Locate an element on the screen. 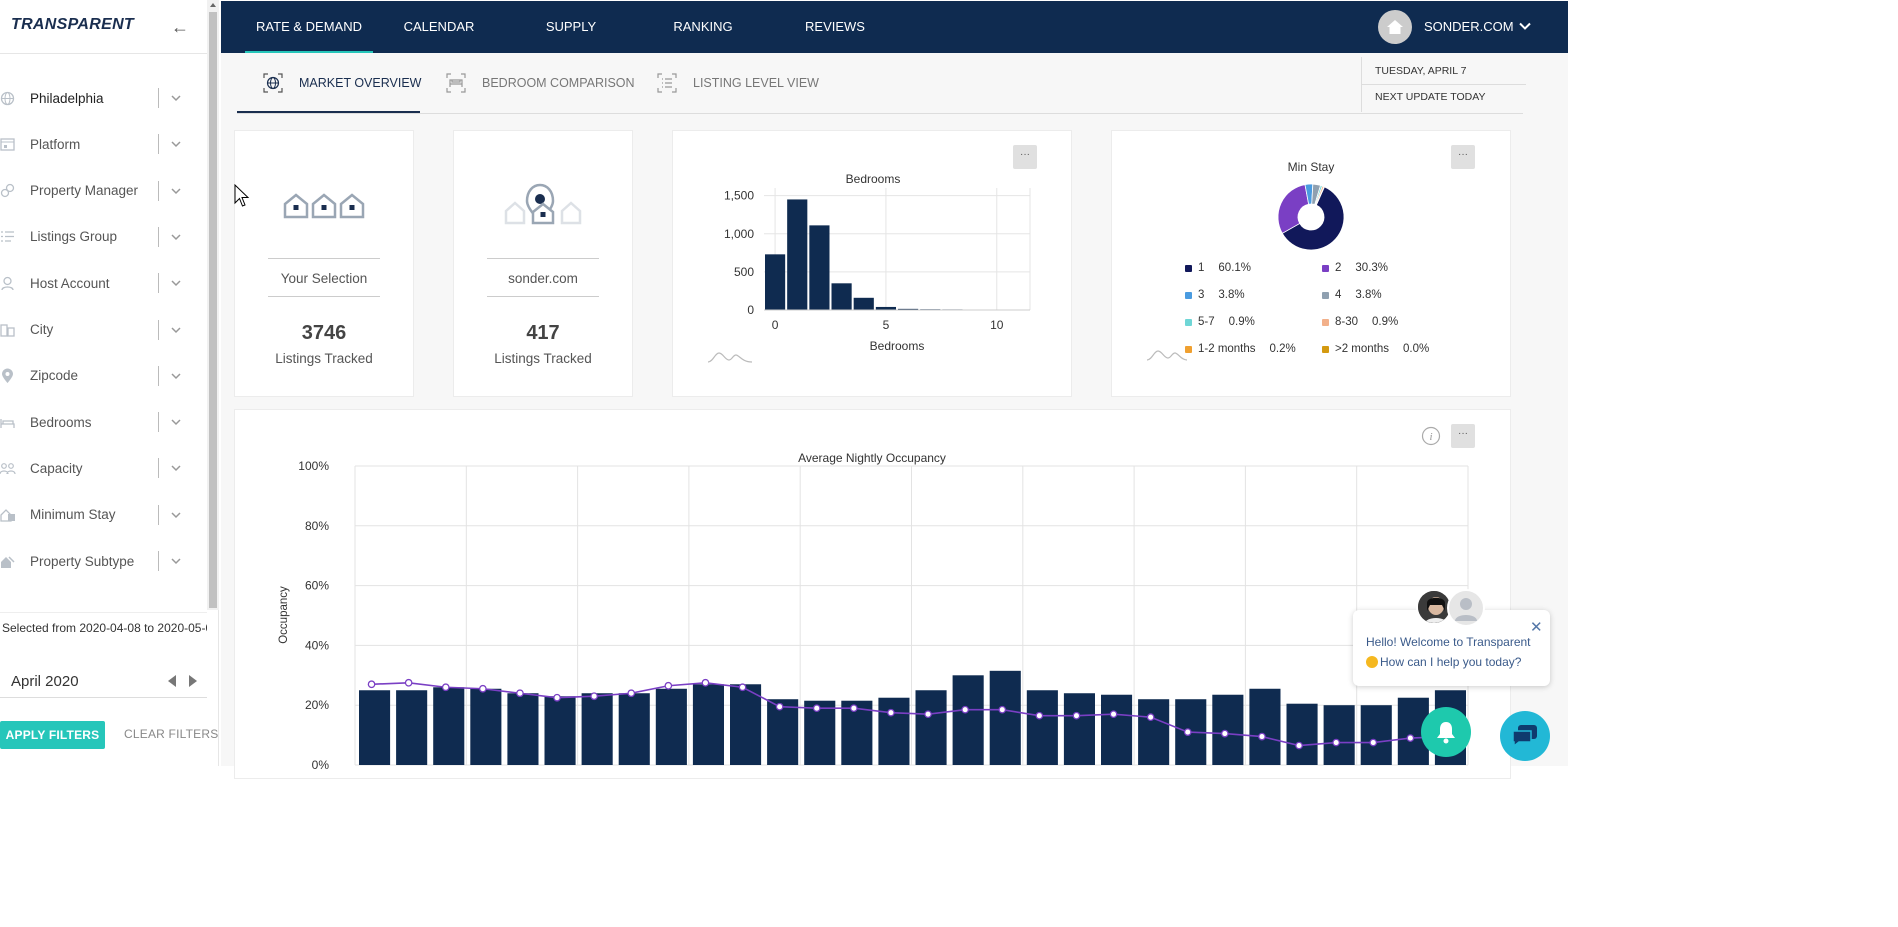  tab-reviews: REVIEWS is located at coordinates (835, 26).